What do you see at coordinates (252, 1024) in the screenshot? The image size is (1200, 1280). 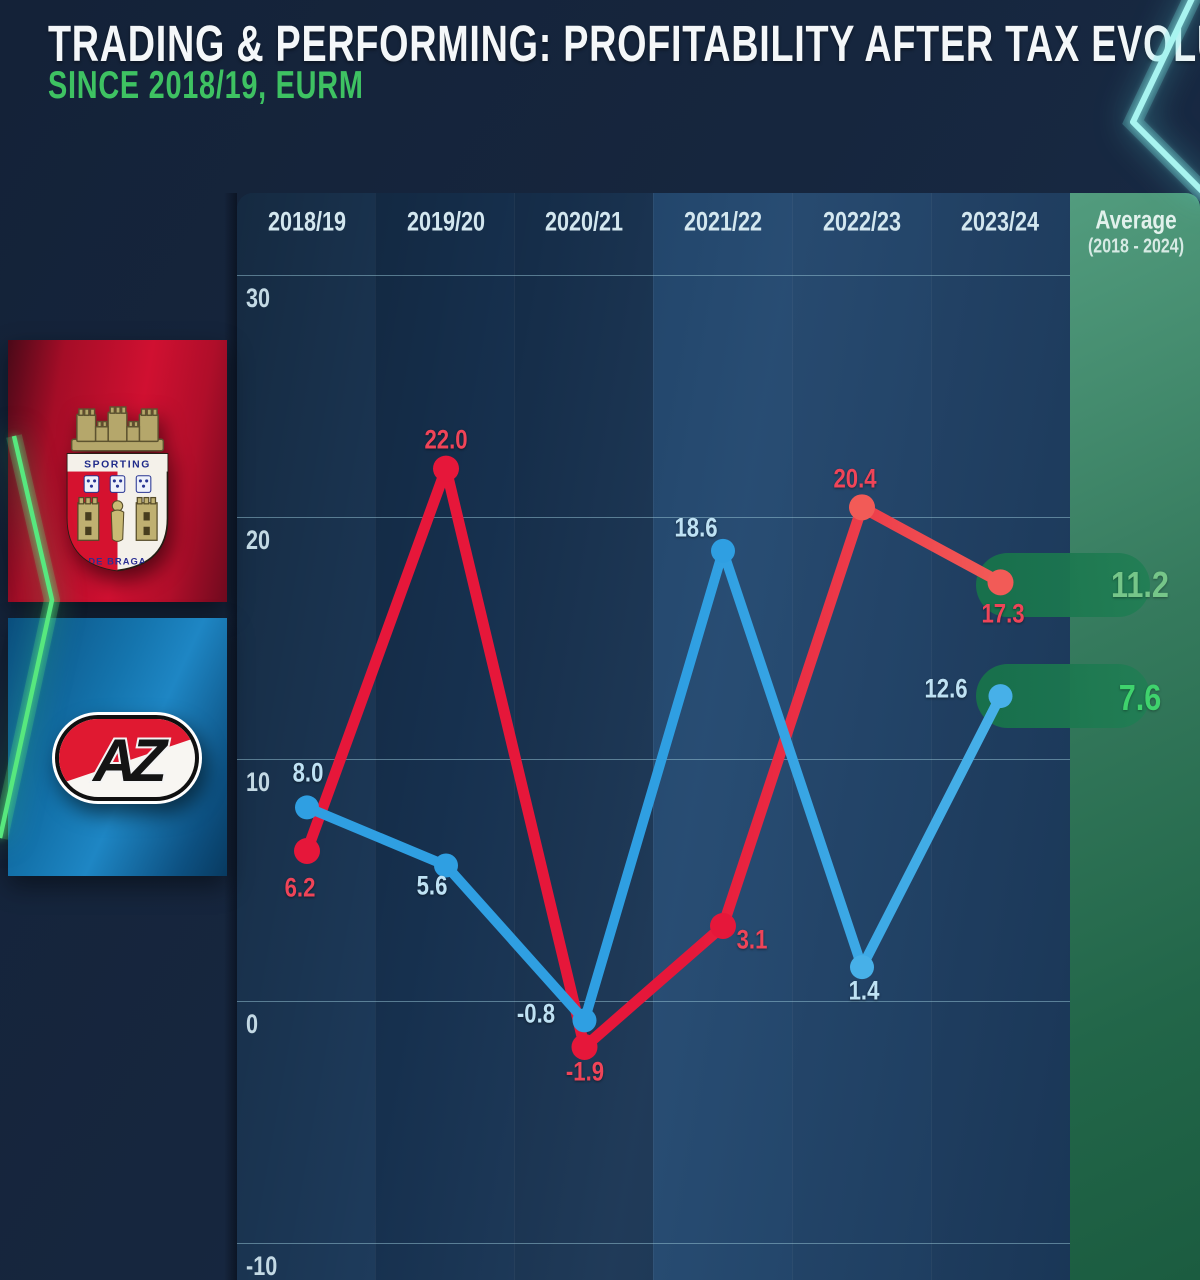 I see `y-tick-0: 0` at bounding box center [252, 1024].